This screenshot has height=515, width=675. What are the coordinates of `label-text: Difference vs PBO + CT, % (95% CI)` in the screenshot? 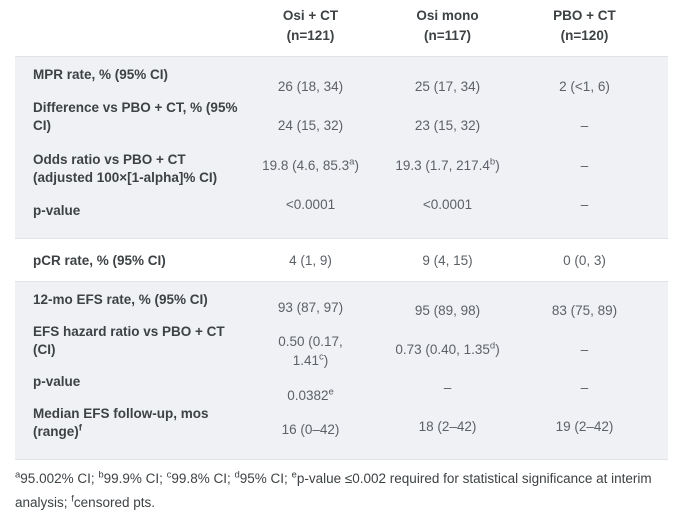 It's located at (135, 117).